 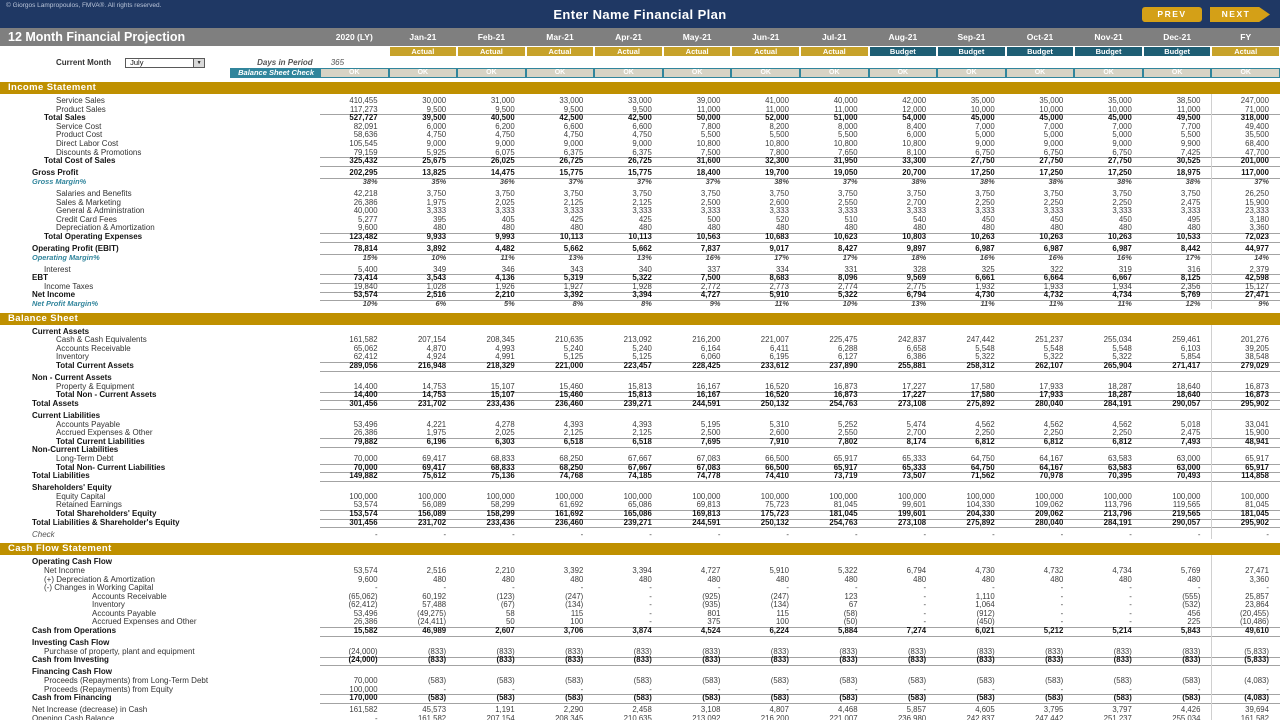 What do you see at coordinates (99, 579) in the screenshot?
I see `row-label: (+) Depreciation & Amortization` at bounding box center [99, 579].